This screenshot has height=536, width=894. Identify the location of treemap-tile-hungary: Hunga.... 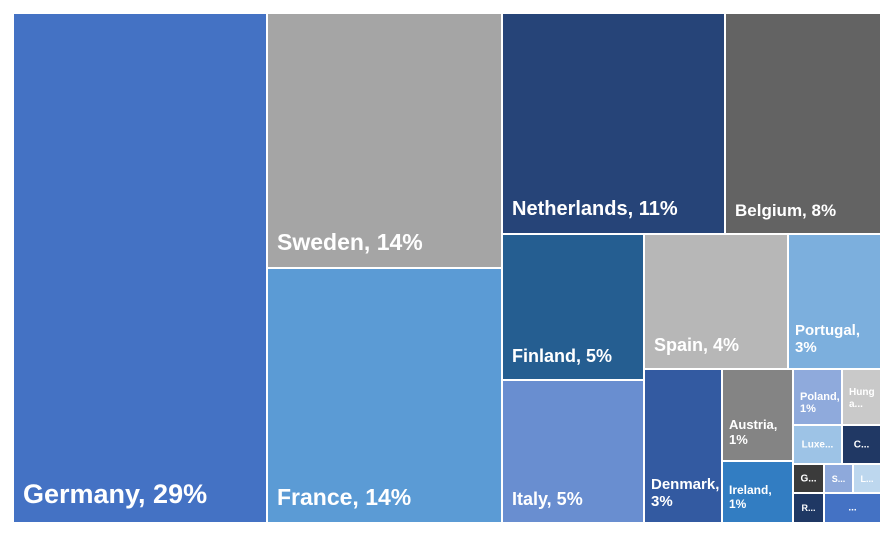
(861, 397).